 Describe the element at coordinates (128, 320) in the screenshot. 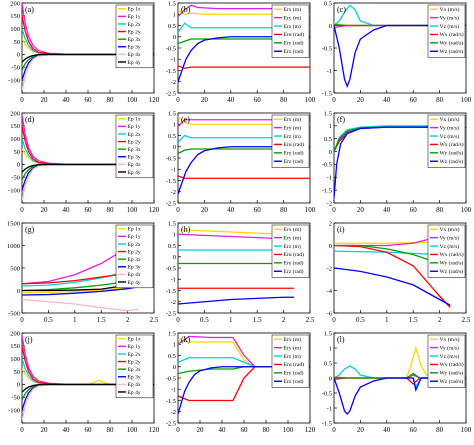

I see `x-tick-label: 2` at that location.